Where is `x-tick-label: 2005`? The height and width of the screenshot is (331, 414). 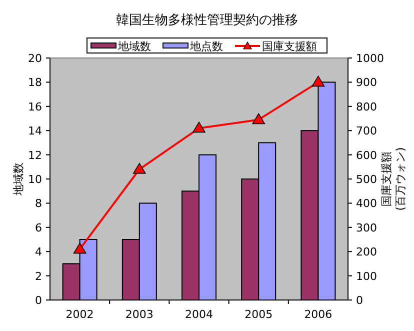
x-tick-label: 2005 is located at coordinates (258, 314).